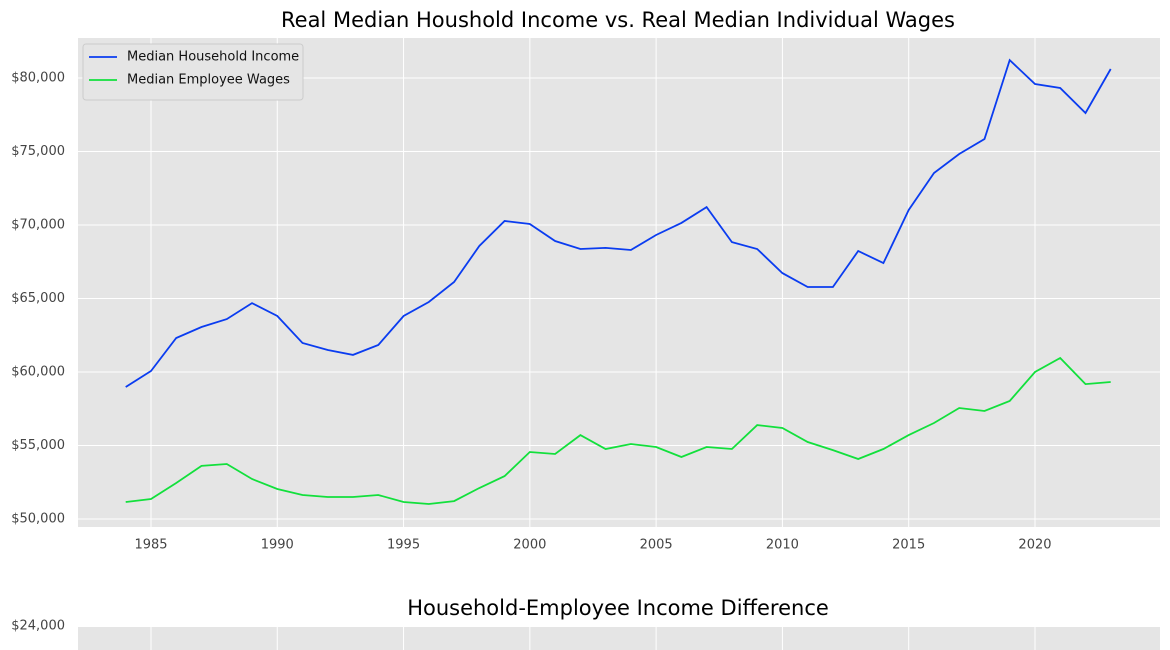 The height and width of the screenshot is (650, 1170). Describe the element at coordinates (403, 545) in the screenshot. I see `x-tick-label: 1995` at that location.